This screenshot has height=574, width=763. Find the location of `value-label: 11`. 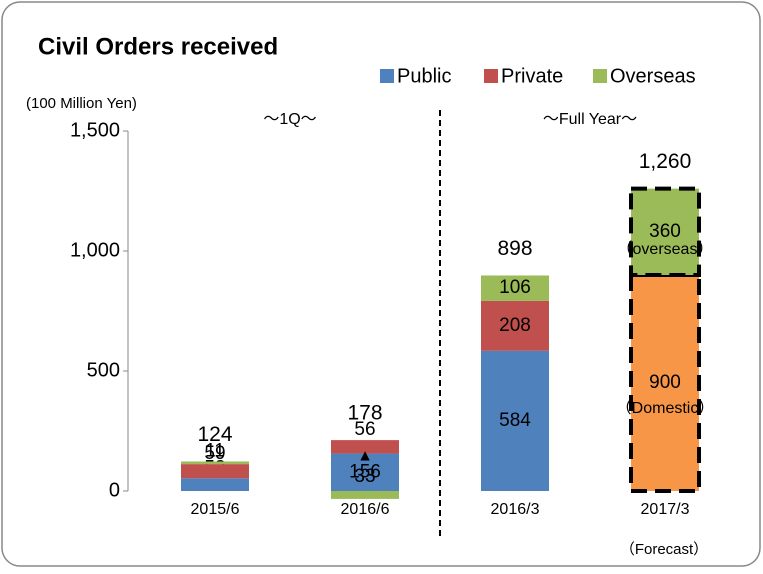

value-label: 11 is located at coordinates (215, 450).